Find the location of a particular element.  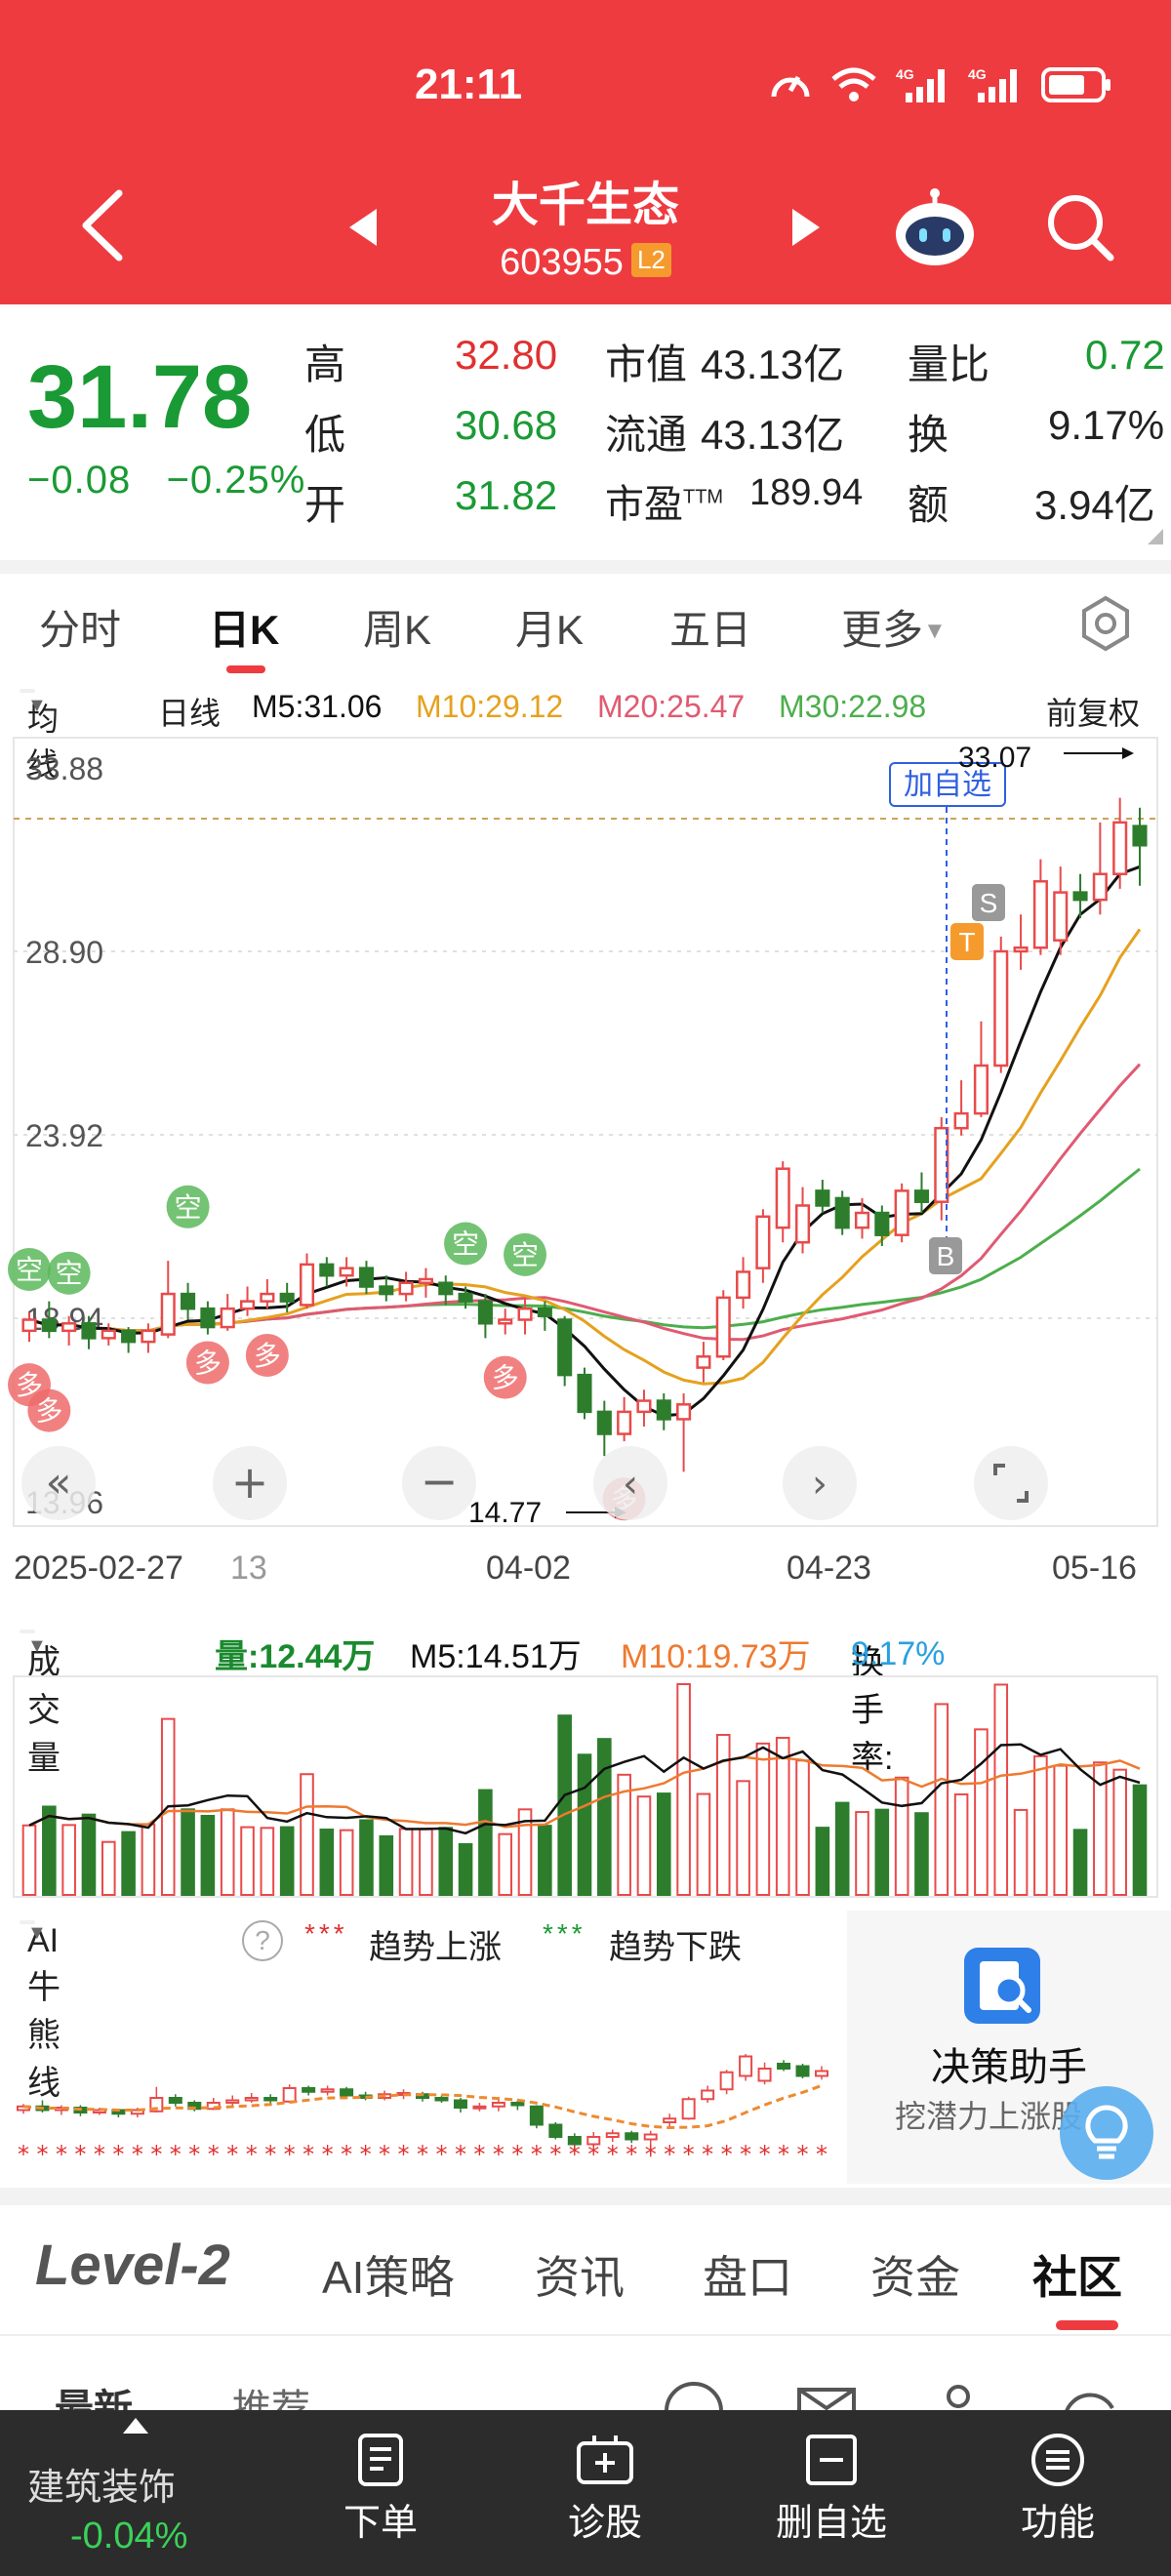

tab-daily-k: 日K is located at coordinates (244, 630).